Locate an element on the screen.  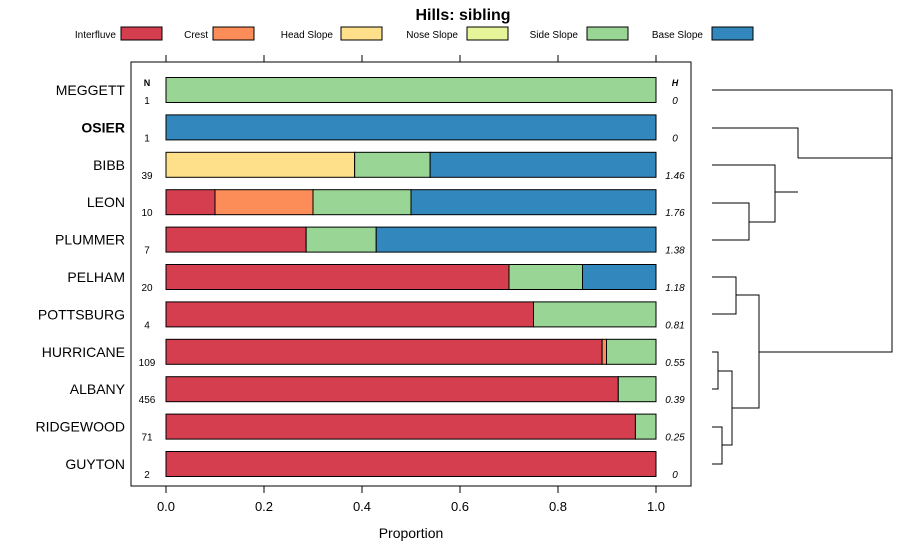
legend-label: Nose Slope is located at coordinates (432, 35).